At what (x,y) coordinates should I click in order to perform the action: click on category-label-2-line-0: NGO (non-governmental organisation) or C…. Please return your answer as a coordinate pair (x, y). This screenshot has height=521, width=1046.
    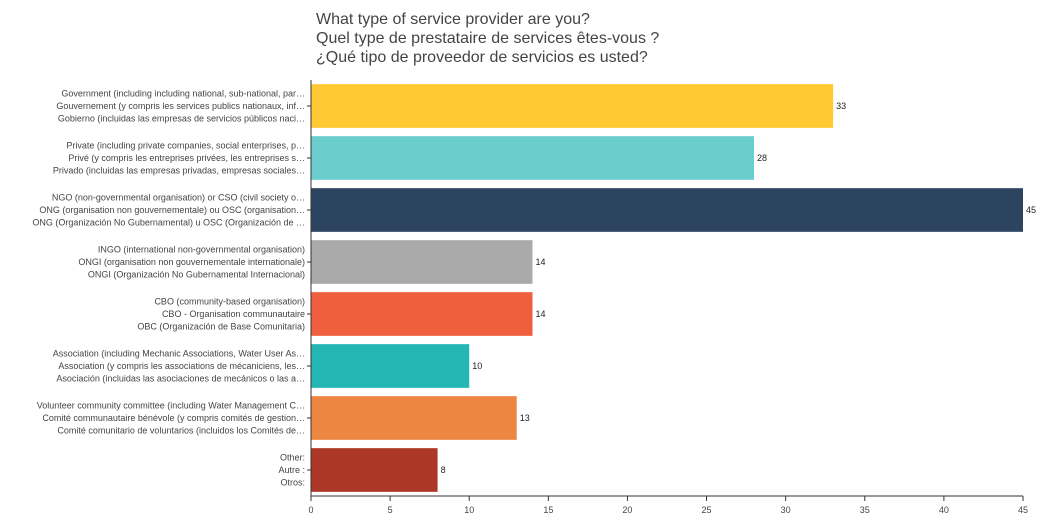
    Looking at the image, I should click on (178, 198).